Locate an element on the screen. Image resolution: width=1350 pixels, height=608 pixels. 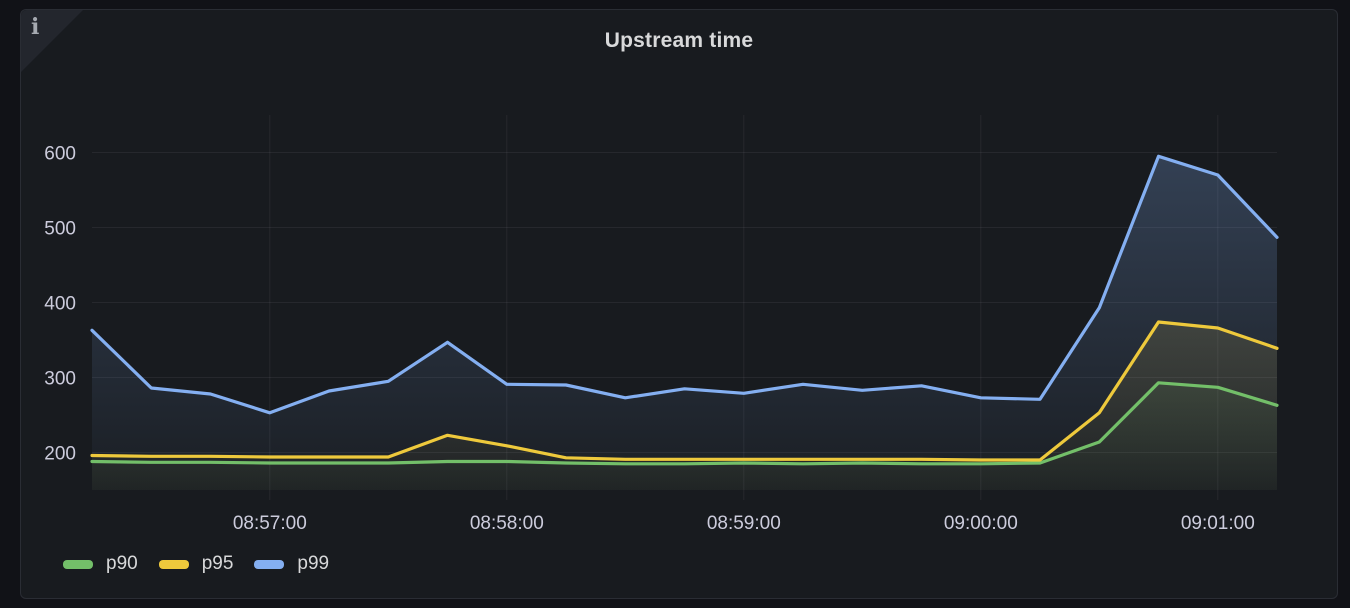
legend-item-p99: p99 is located at coordinates (291, 564).